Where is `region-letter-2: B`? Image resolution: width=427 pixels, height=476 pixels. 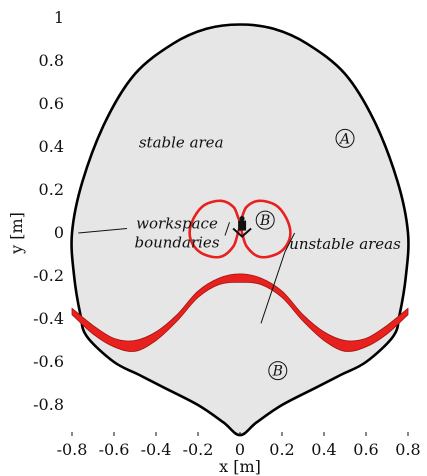 region-letter-2: B is located at coordinates (264, 221).